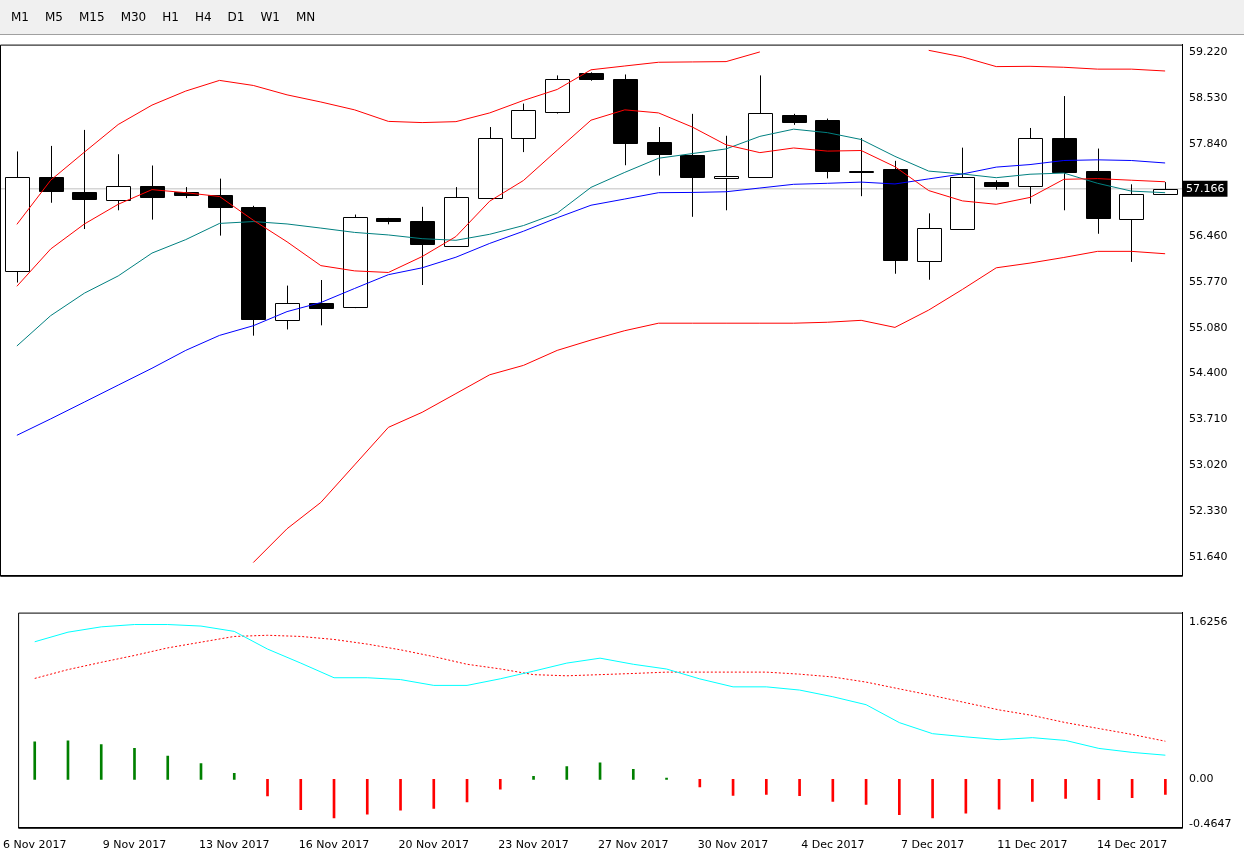 The height and width of the screenshot is (855, 1244). What do you see at coordinates (600, 688) in the screenshot?
I see `line-series` at bounding box center [600, 688].